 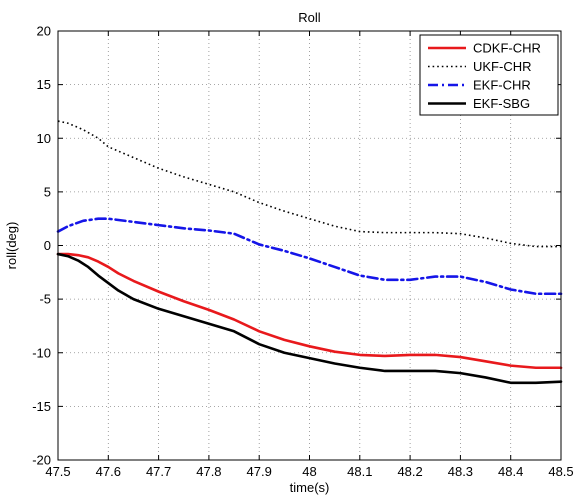 I want to click on y-tick-label: -5, so click(x=45, y=299).